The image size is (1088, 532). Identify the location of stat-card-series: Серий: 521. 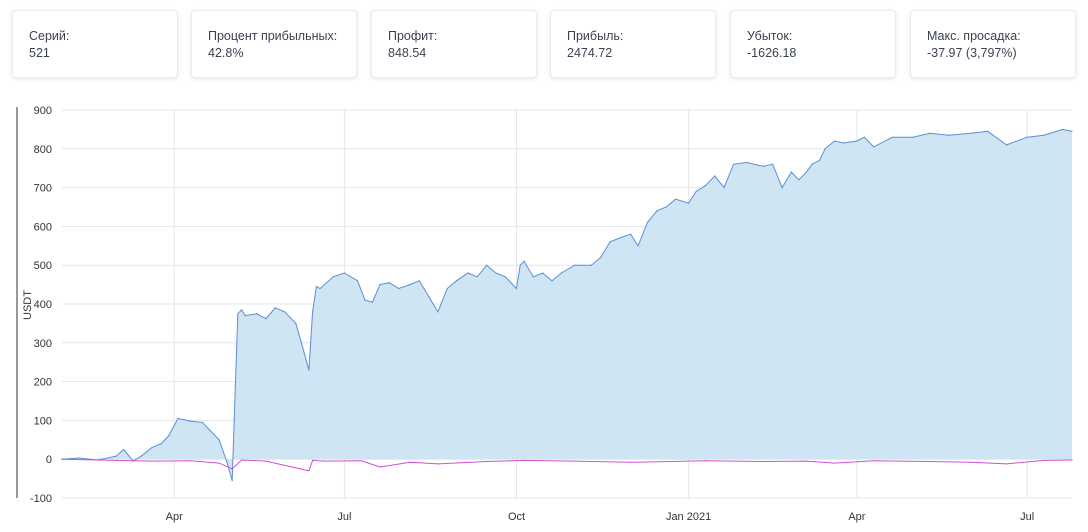
(95, 44).